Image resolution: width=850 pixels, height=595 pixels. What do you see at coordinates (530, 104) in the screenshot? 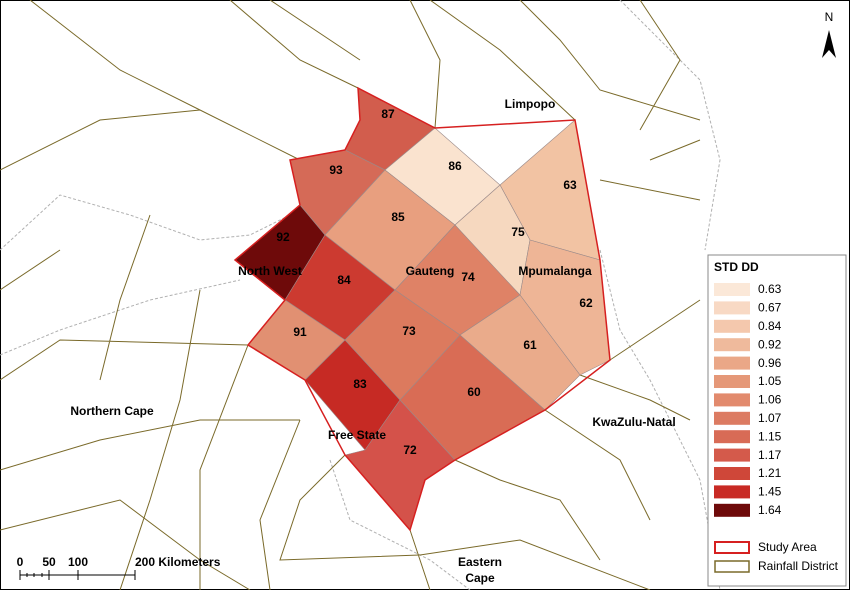
I see `region-label: Limpopo` at bounding box center [530, 104].